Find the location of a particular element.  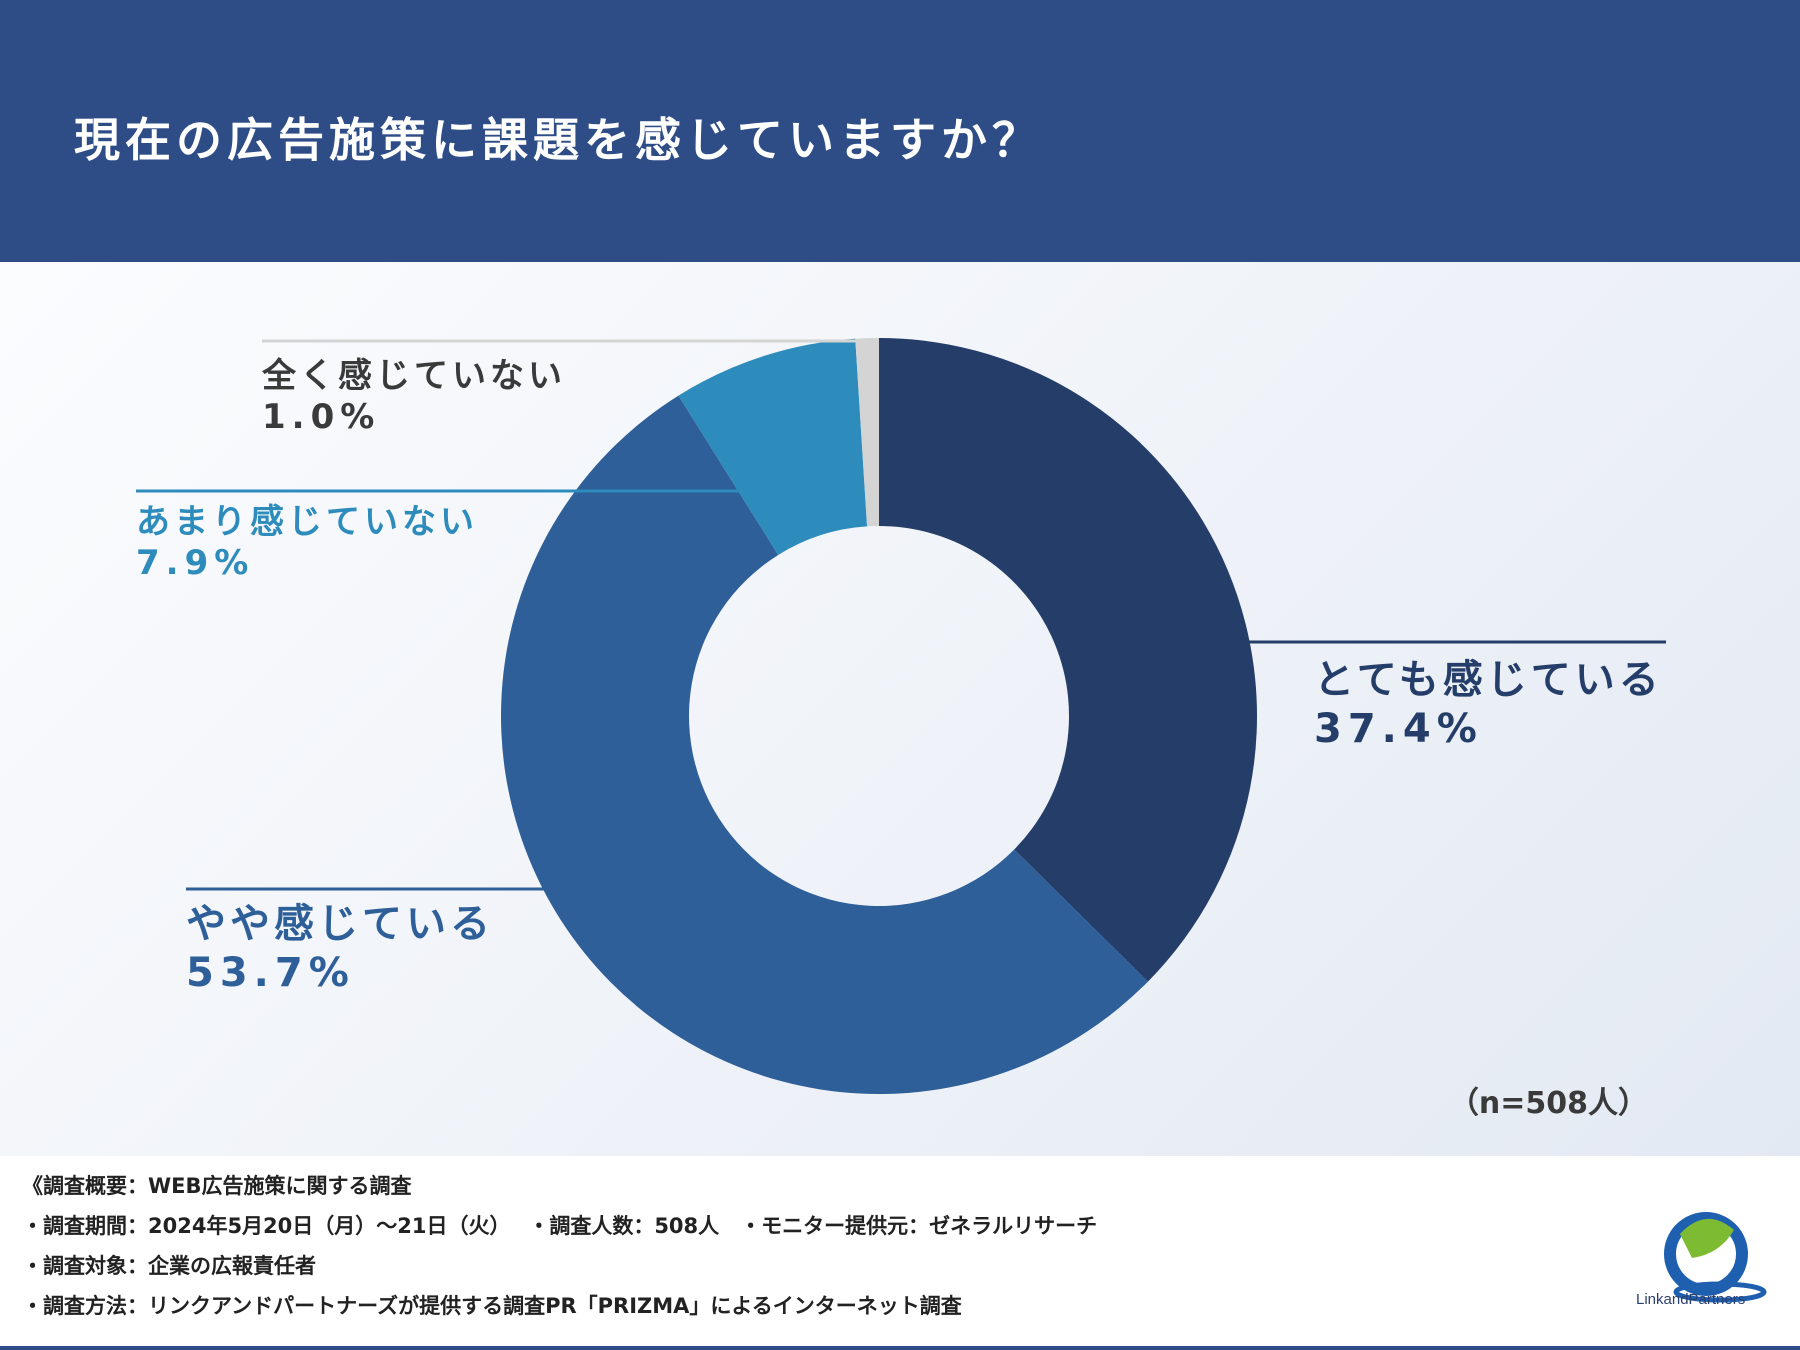

sample-size: （n=508人） is located at coordinates (1548, 1103).